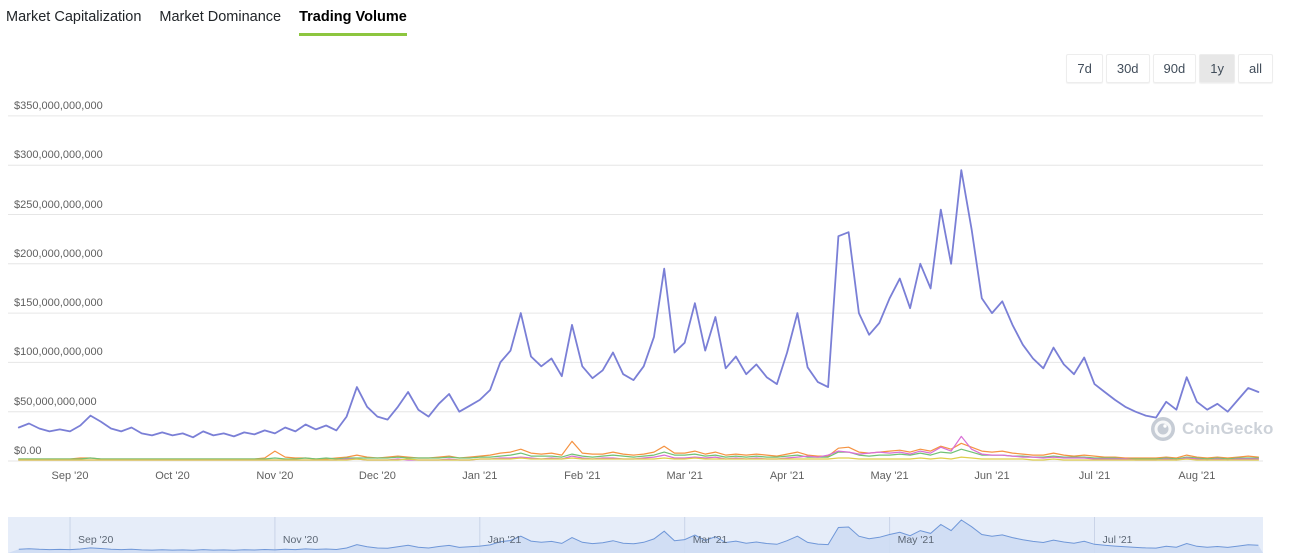 This screenshot has height=554, width=1289. Describe the element at coordinates (275, 476) in the screenshot. I see `x-axis-label: Nov '20` at that location.